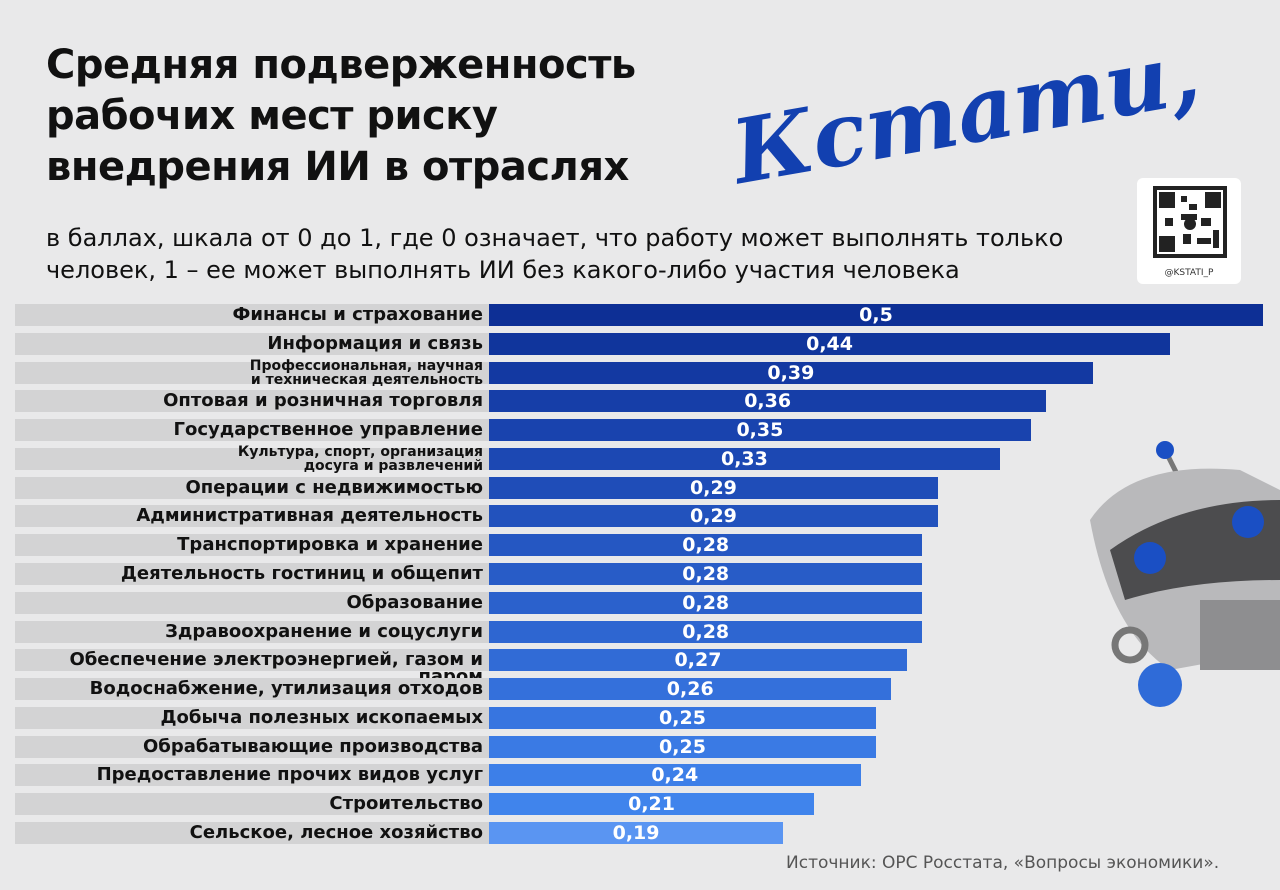 The width and height of the screenshot is (1280, 890). What do you see at coordinates (357, 314) in the screenshot?
I see `category-label: Финансы и страхование` at bounding box center [357, 314].